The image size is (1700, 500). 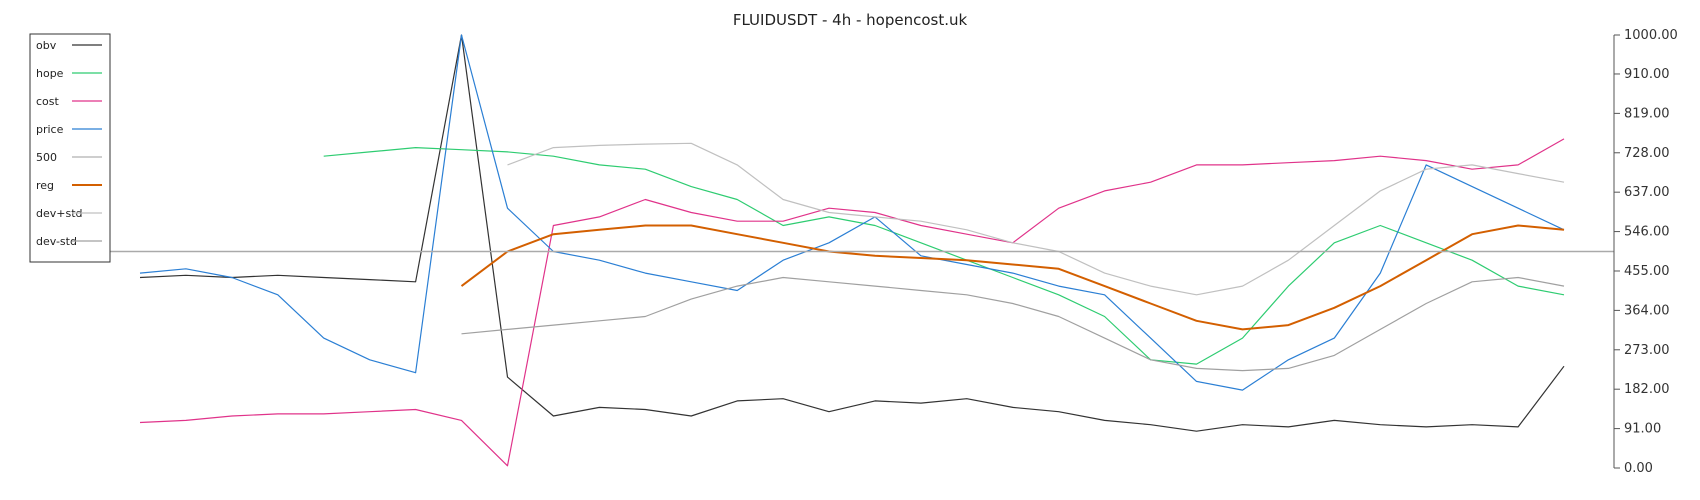 I want to click on legend-label: reg, so click(x=45, y=185).